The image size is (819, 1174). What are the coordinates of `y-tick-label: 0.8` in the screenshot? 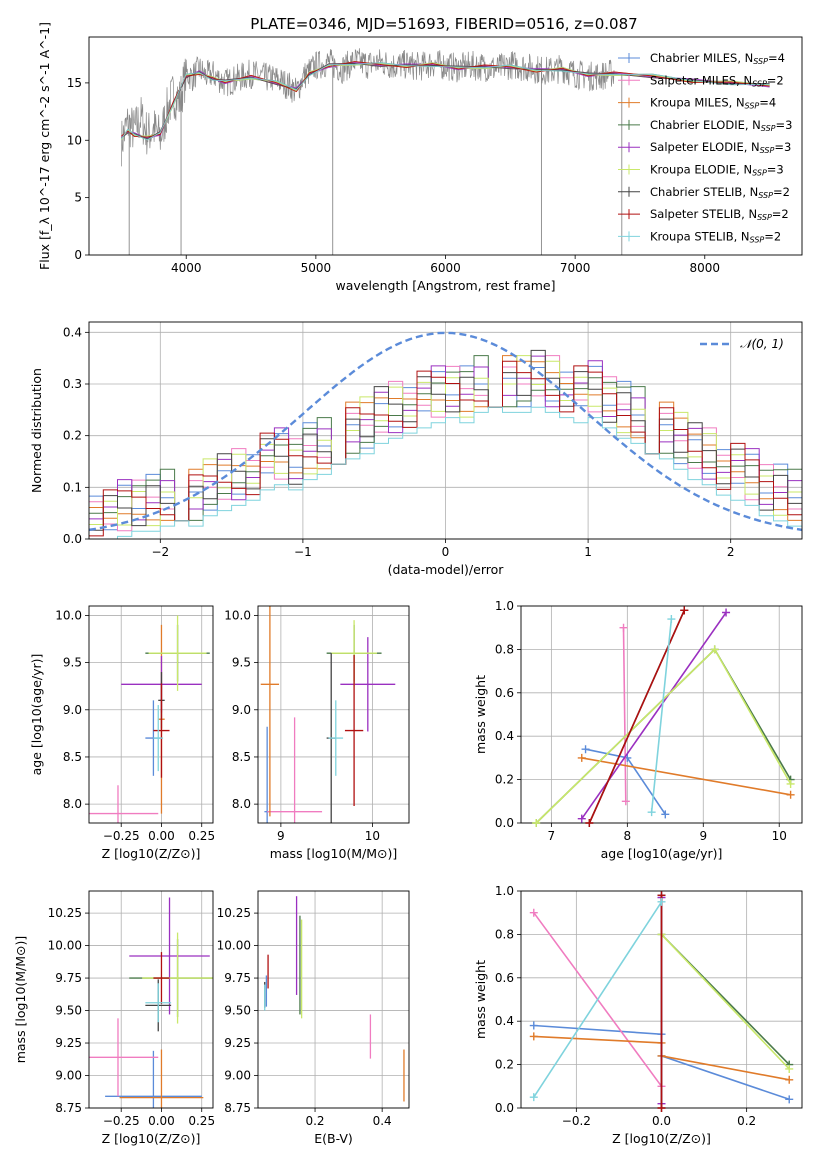 It's located at (504, 934).